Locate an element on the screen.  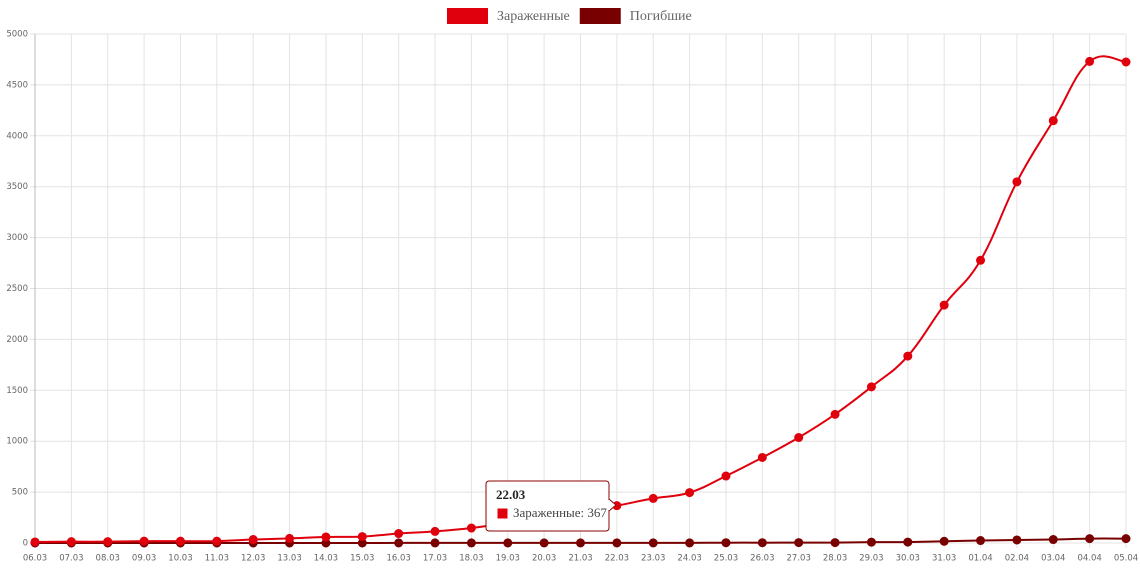
tooltip-swatch is located at coordinates (502, 513).